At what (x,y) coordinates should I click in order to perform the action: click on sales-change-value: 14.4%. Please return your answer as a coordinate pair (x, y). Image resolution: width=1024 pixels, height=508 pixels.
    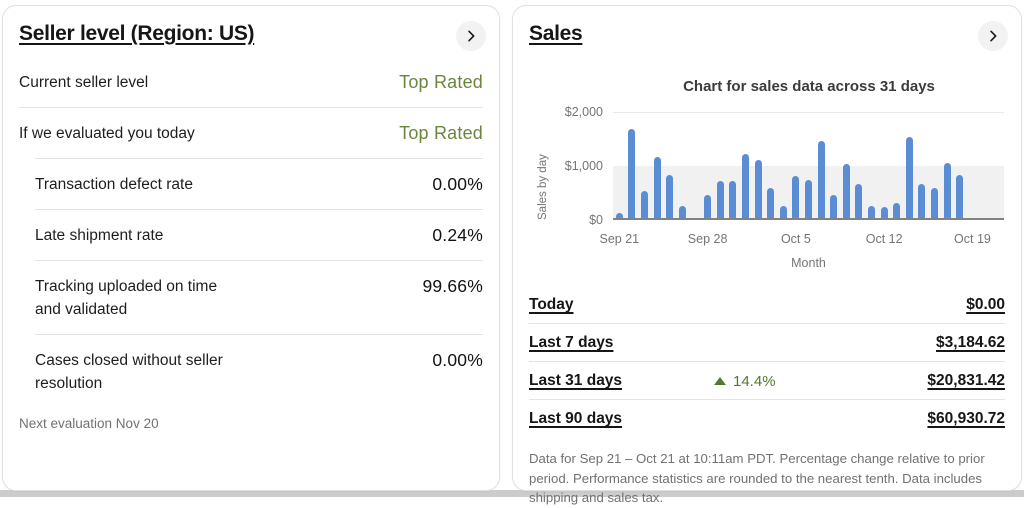
    Looking at the image, I should click on (754, 381).